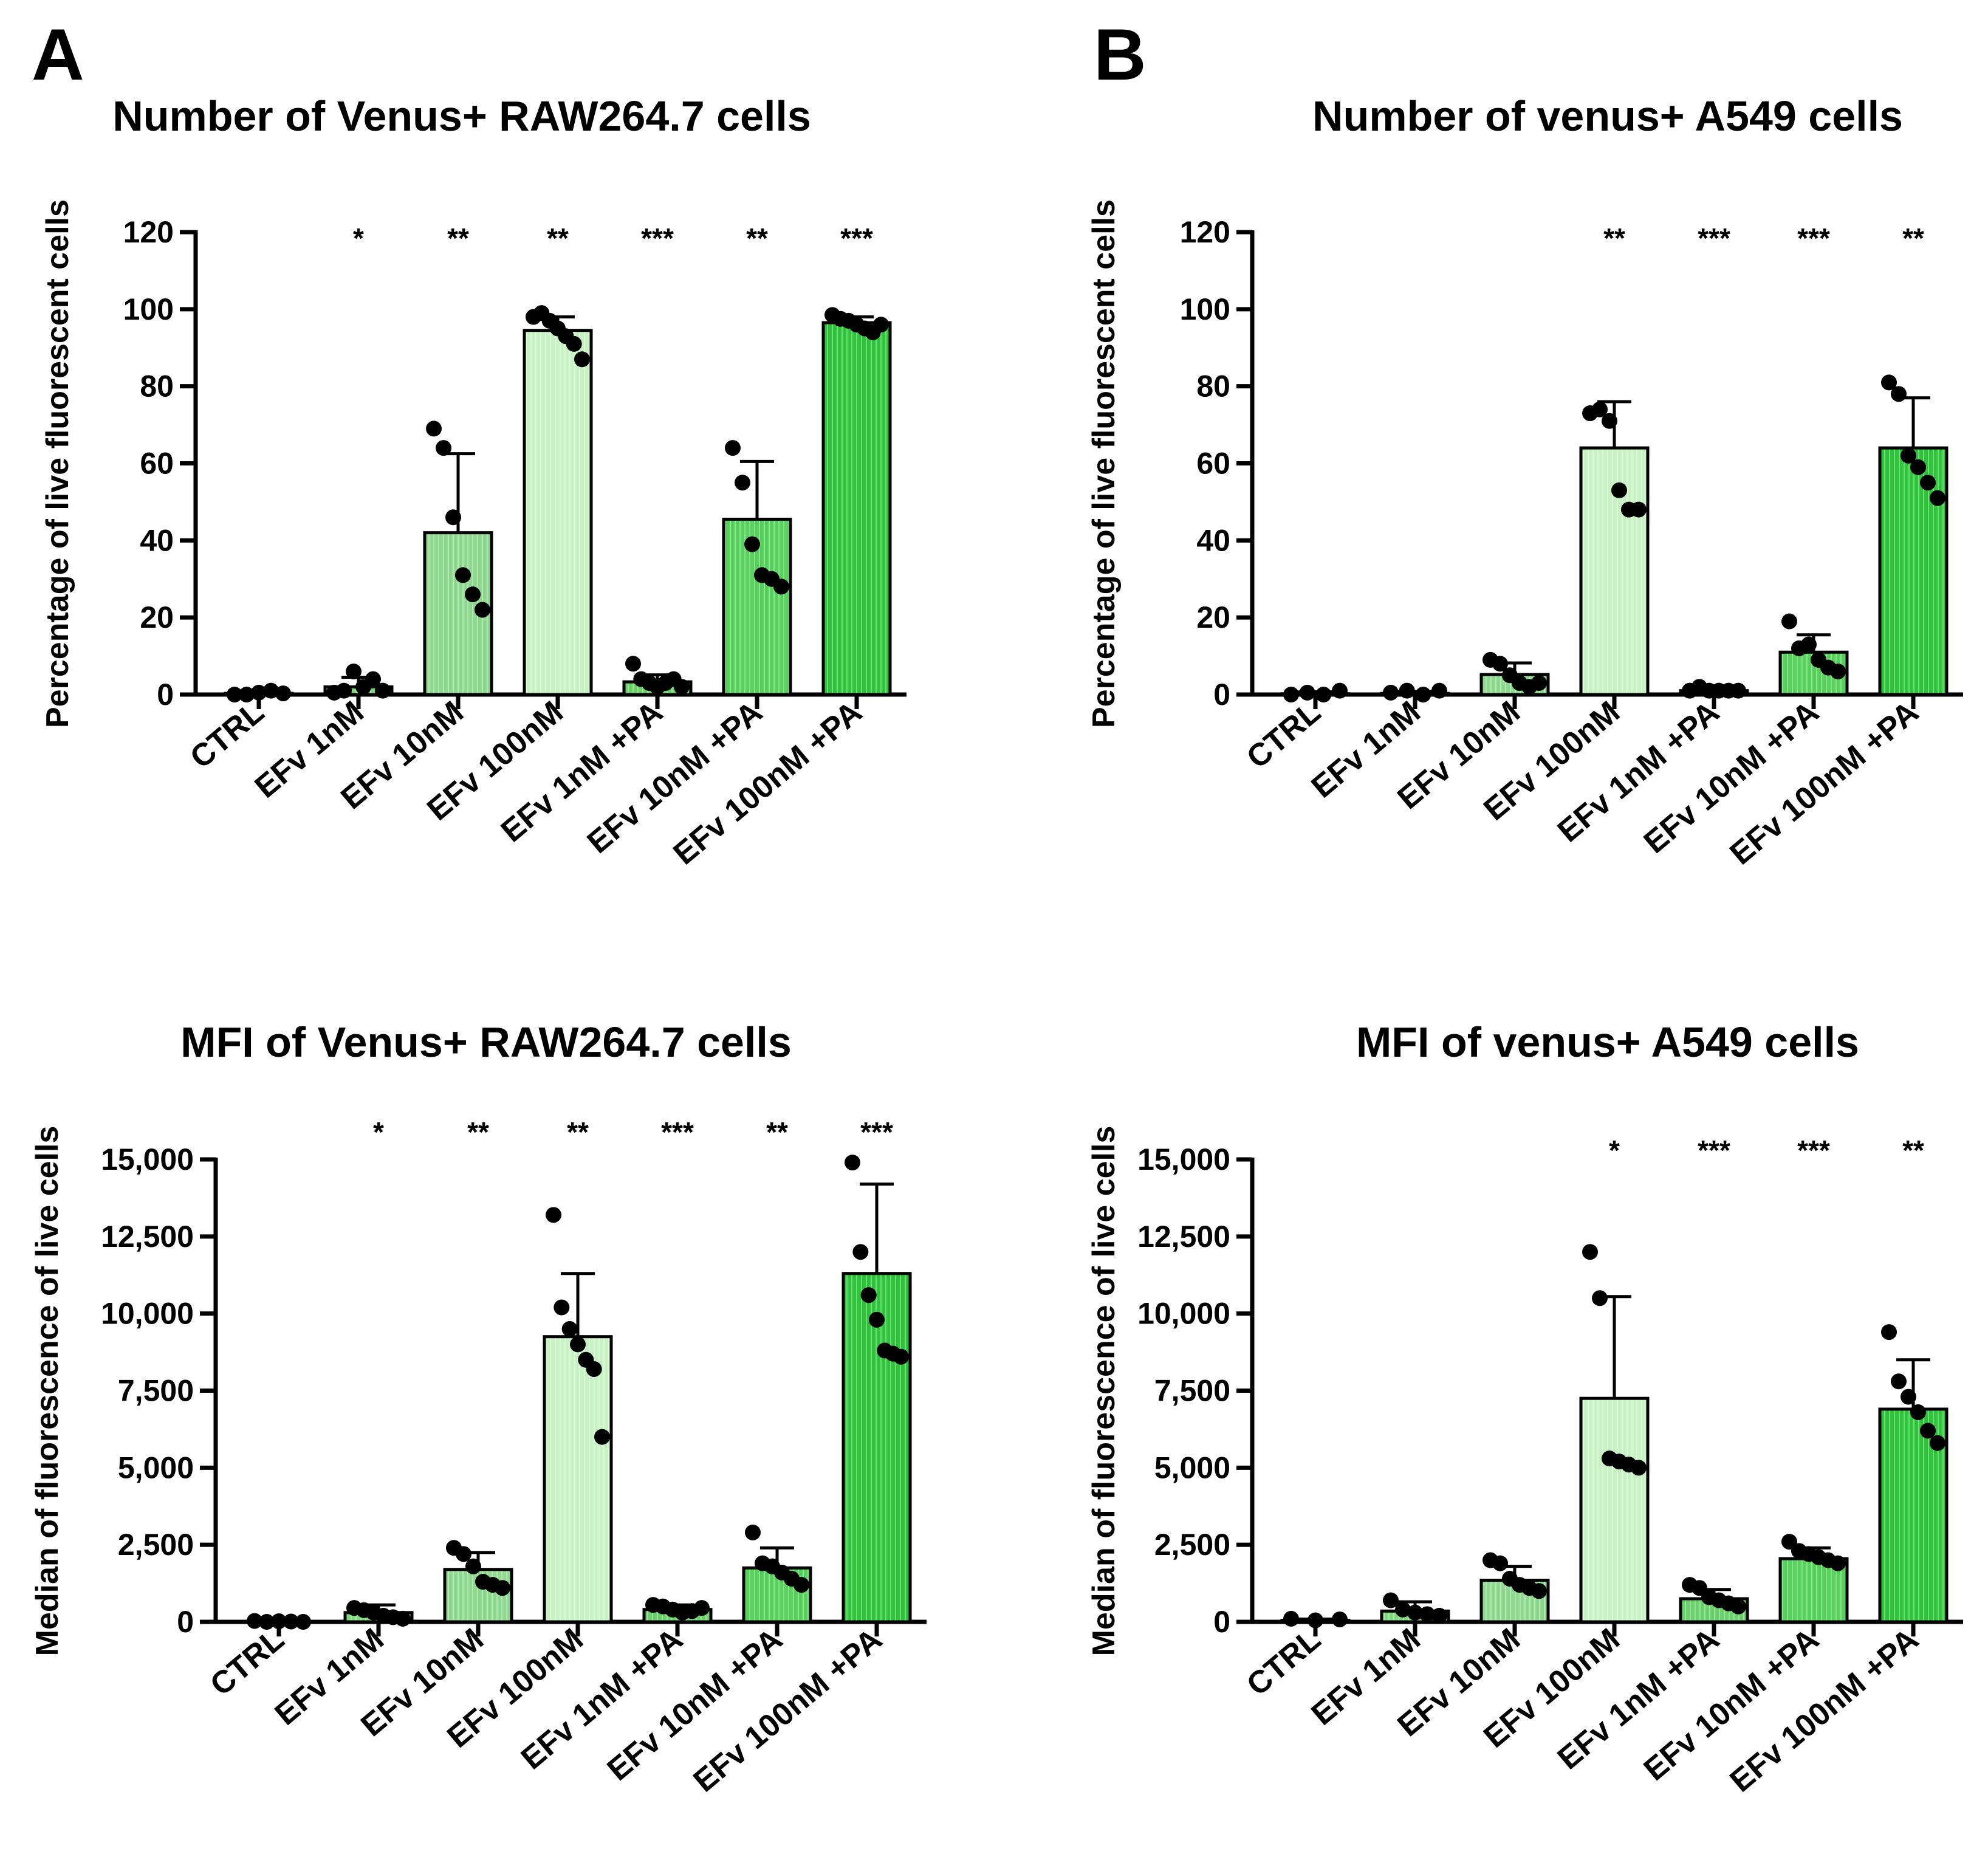  Describe the element at coordinates (157, 617) in the screenshot. I see `y-tick-label: 20` at that location.